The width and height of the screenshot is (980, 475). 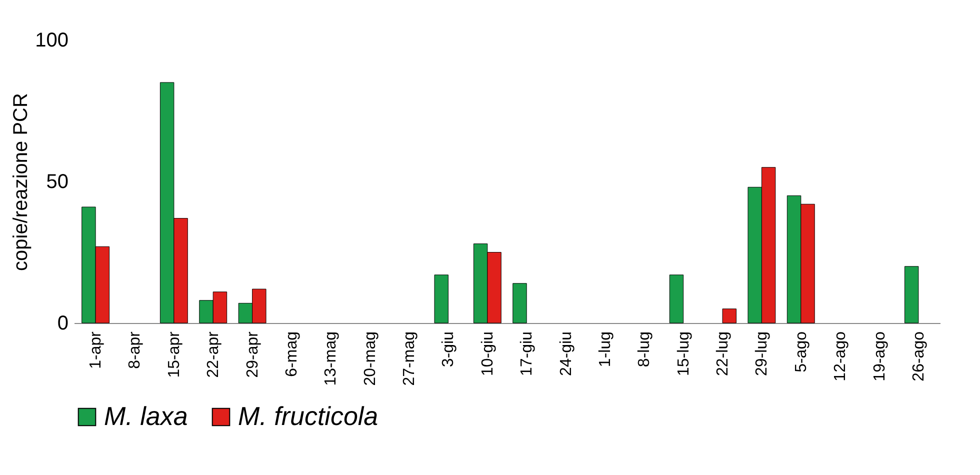 I want to click on x-tick-label: 26-ago, so click(x=919, y=356).